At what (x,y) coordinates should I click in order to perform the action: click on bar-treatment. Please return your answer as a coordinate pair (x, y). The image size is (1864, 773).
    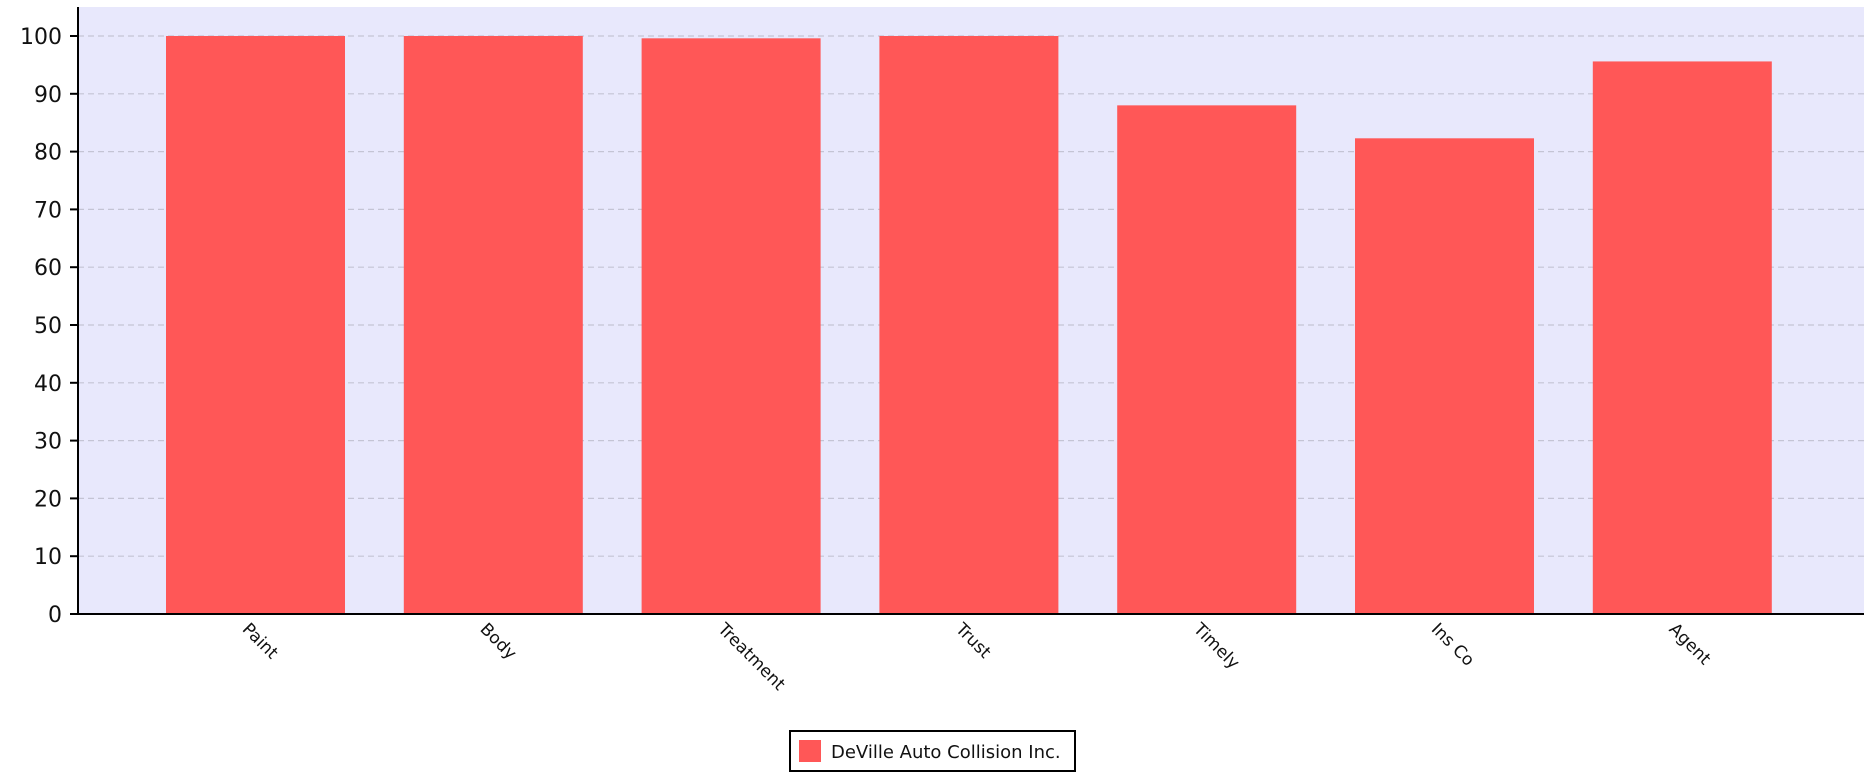
    Looking at the image, I should click on (731, 326).